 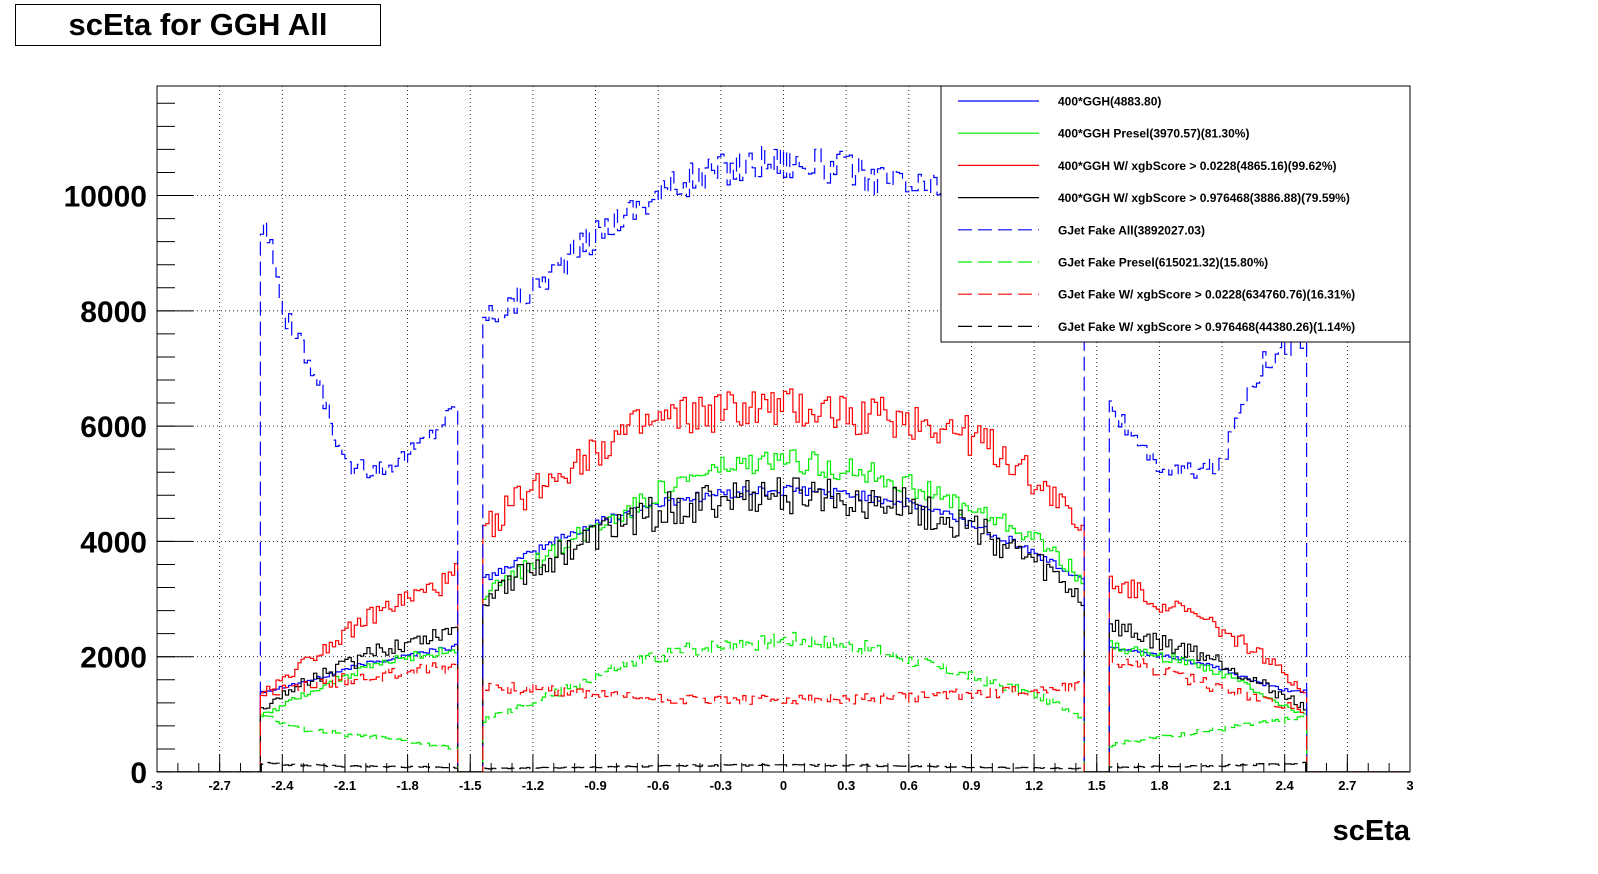 What do you see at coordinates (595, 785) in the screenshot?
I see `x-tick-label: -0.9` at bounding box center [595, 785].